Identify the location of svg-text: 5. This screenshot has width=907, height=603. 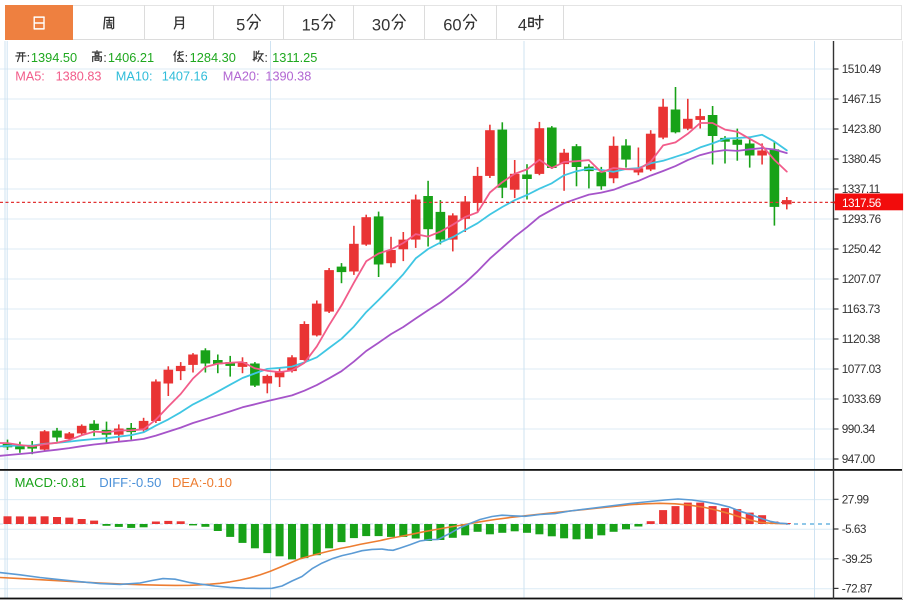
(240, 26).